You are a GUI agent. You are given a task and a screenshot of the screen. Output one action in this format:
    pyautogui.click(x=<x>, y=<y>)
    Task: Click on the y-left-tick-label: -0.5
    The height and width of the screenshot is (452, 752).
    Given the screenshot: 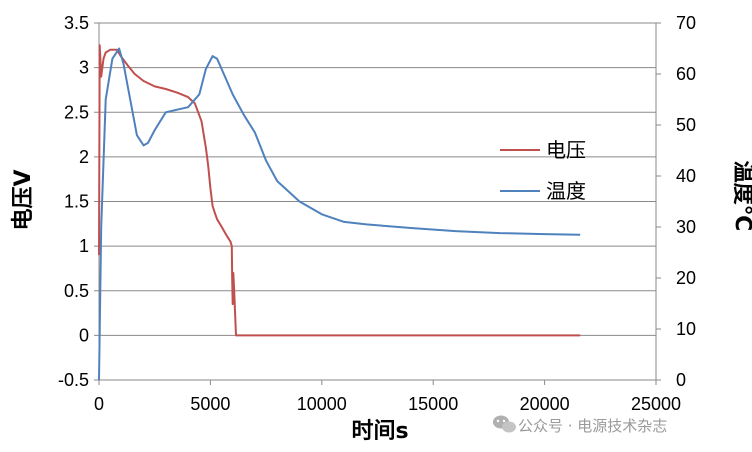 What is the action you would take?
    pyautogui.click(x=73, y=380)
    